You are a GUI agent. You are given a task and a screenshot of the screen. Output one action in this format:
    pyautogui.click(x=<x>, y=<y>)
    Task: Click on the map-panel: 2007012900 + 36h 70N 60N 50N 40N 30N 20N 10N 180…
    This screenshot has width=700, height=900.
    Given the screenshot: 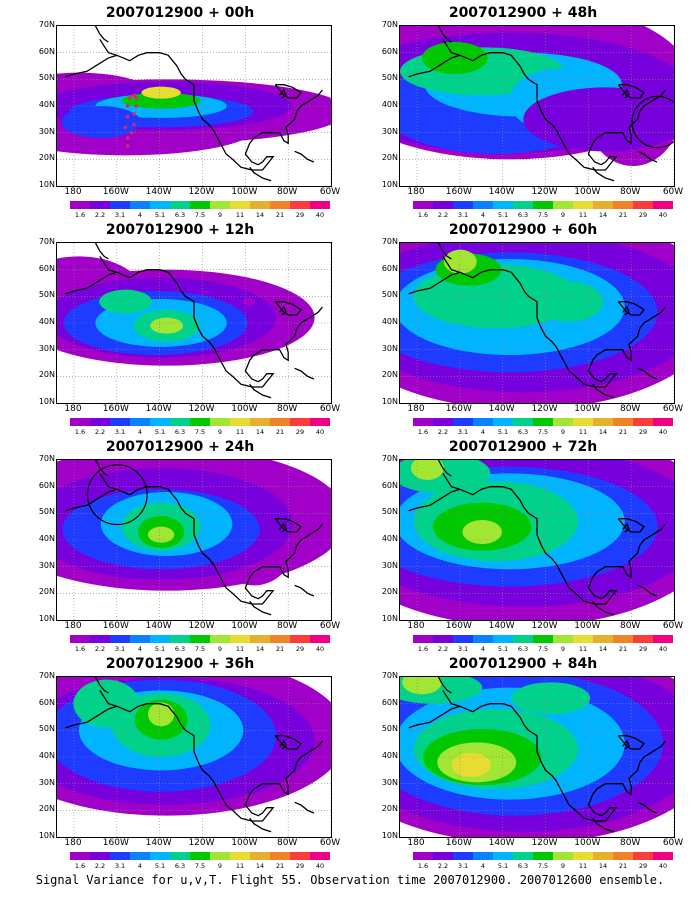 What is the action you would take?
    pyautogui.click(x=185, y=763)
    